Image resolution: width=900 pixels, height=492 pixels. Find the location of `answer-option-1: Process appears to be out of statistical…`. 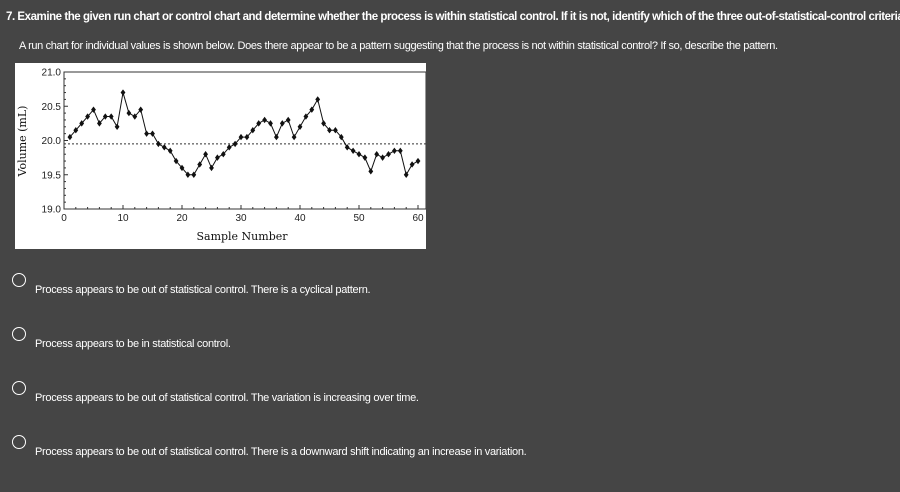

answer-option-1: Process appears to be out of statistical… is located at coordinates (312, 288).